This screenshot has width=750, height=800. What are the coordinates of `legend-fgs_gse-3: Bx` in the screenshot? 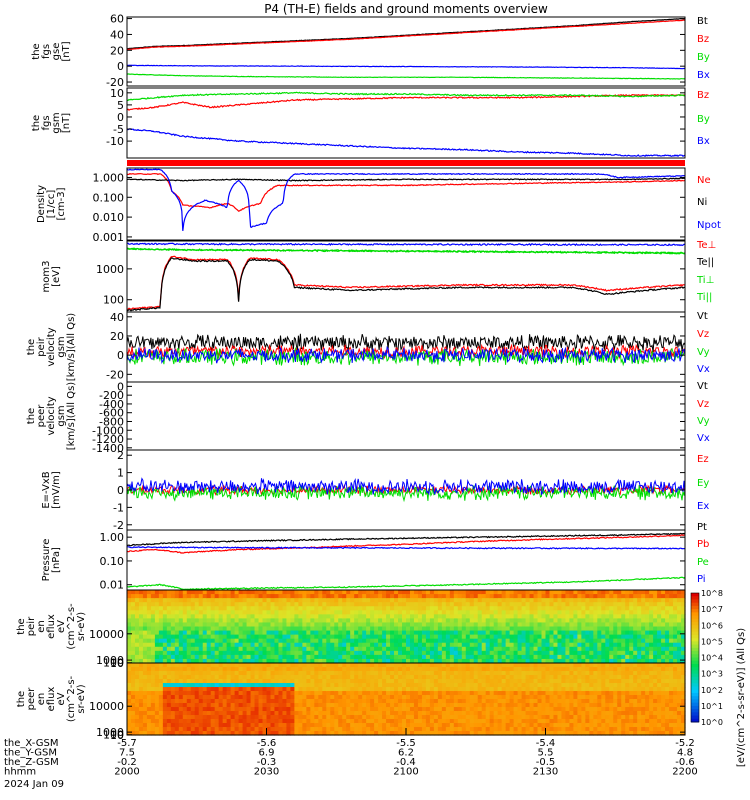 It's located at (703, 75).